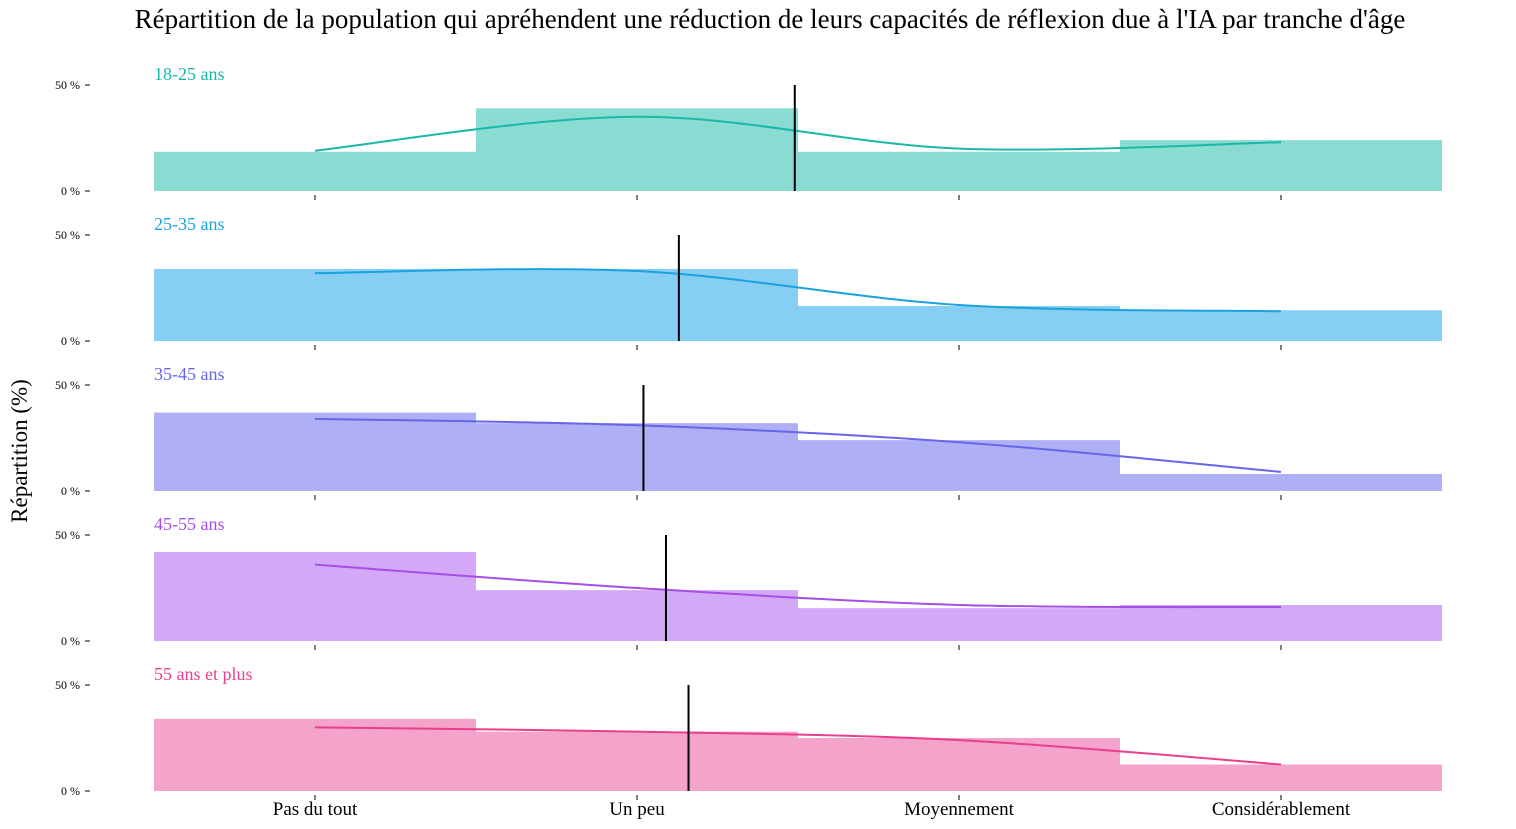  What do you see at coordinates (67, 235) in the screenshot?
I see `panel-2-ytick-label-2: 50 %` at bounding box center [67, 235].